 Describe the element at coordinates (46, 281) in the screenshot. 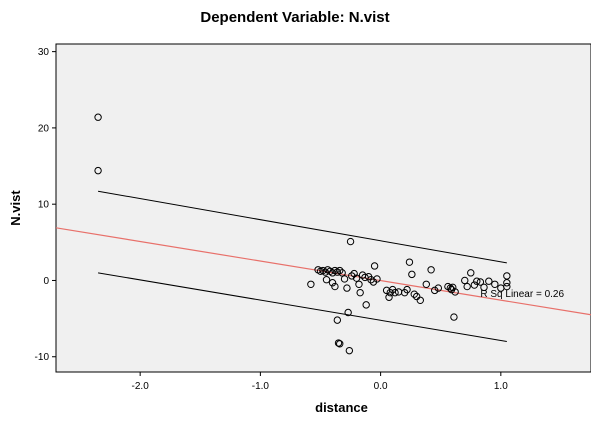

I see `y-tick-label: 0` at that location.